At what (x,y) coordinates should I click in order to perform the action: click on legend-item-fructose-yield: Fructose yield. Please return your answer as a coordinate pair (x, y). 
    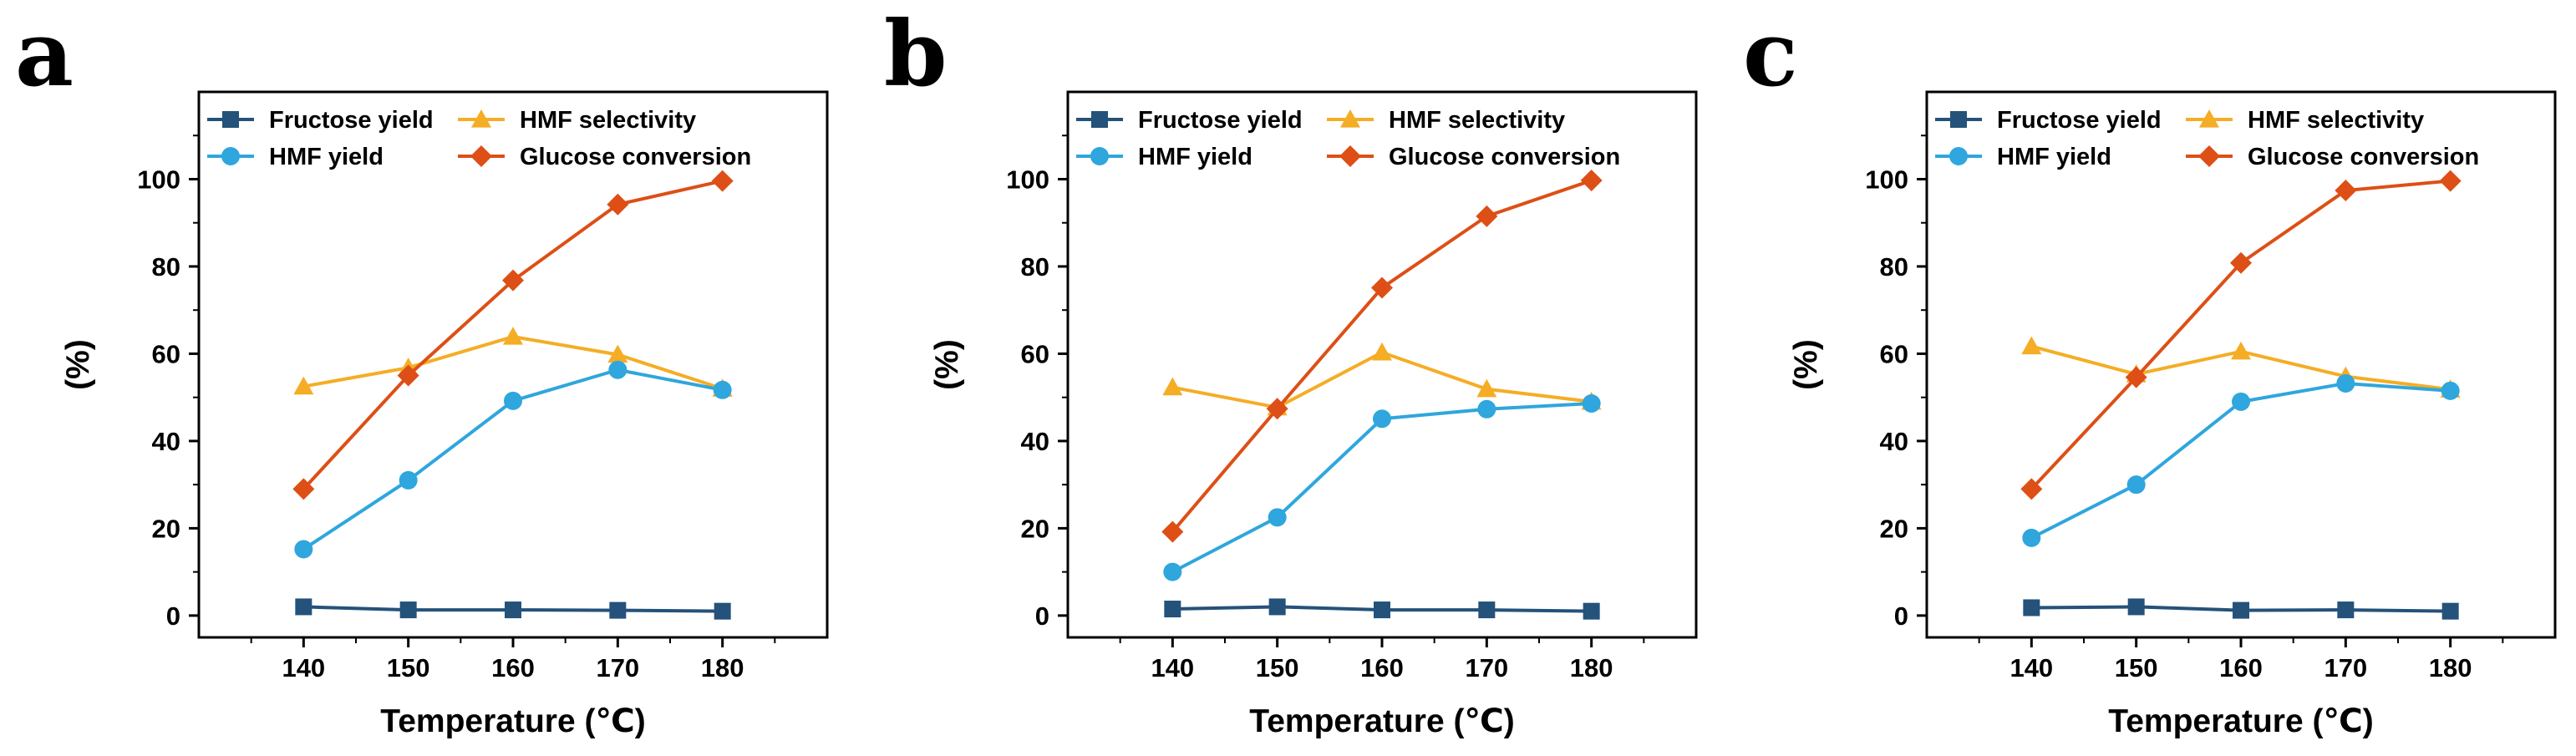
    Looking at the image, I should click on (1189, 120).